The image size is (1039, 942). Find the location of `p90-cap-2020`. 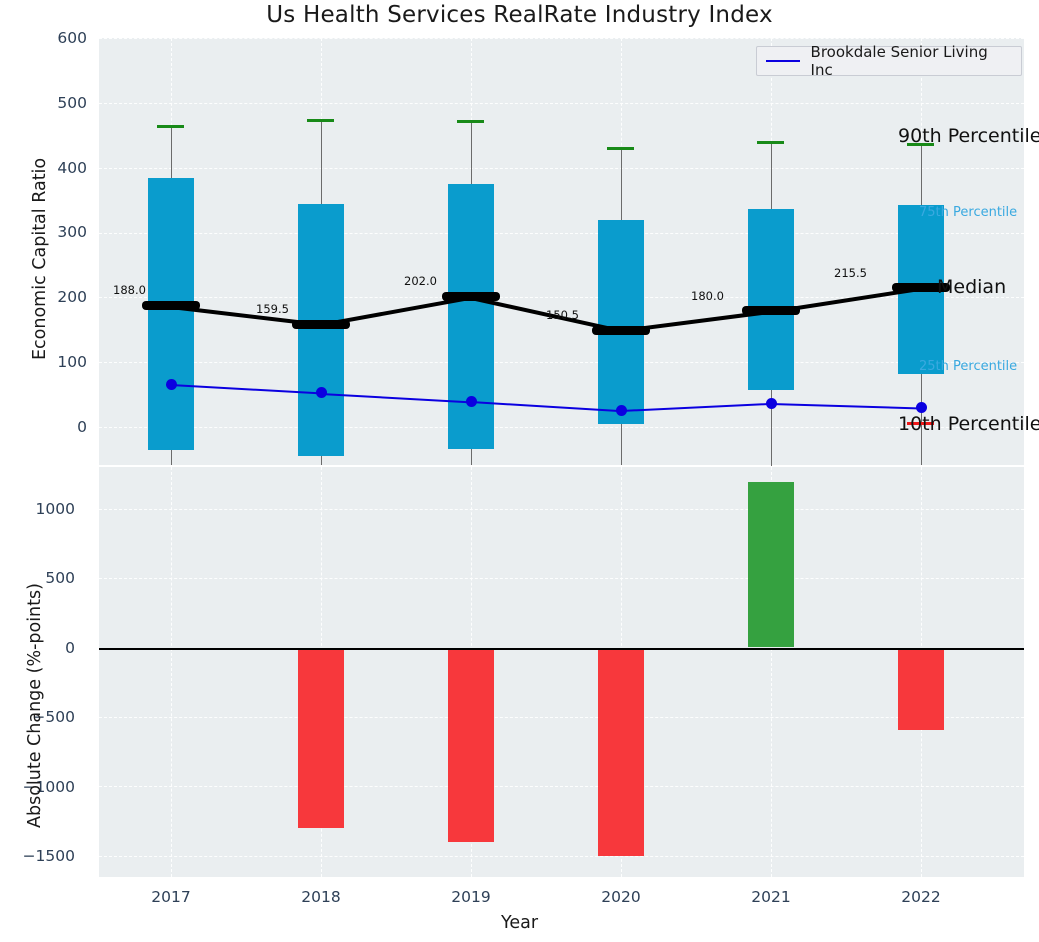

p90-cap-2020 is located at coordinates (620, 149).